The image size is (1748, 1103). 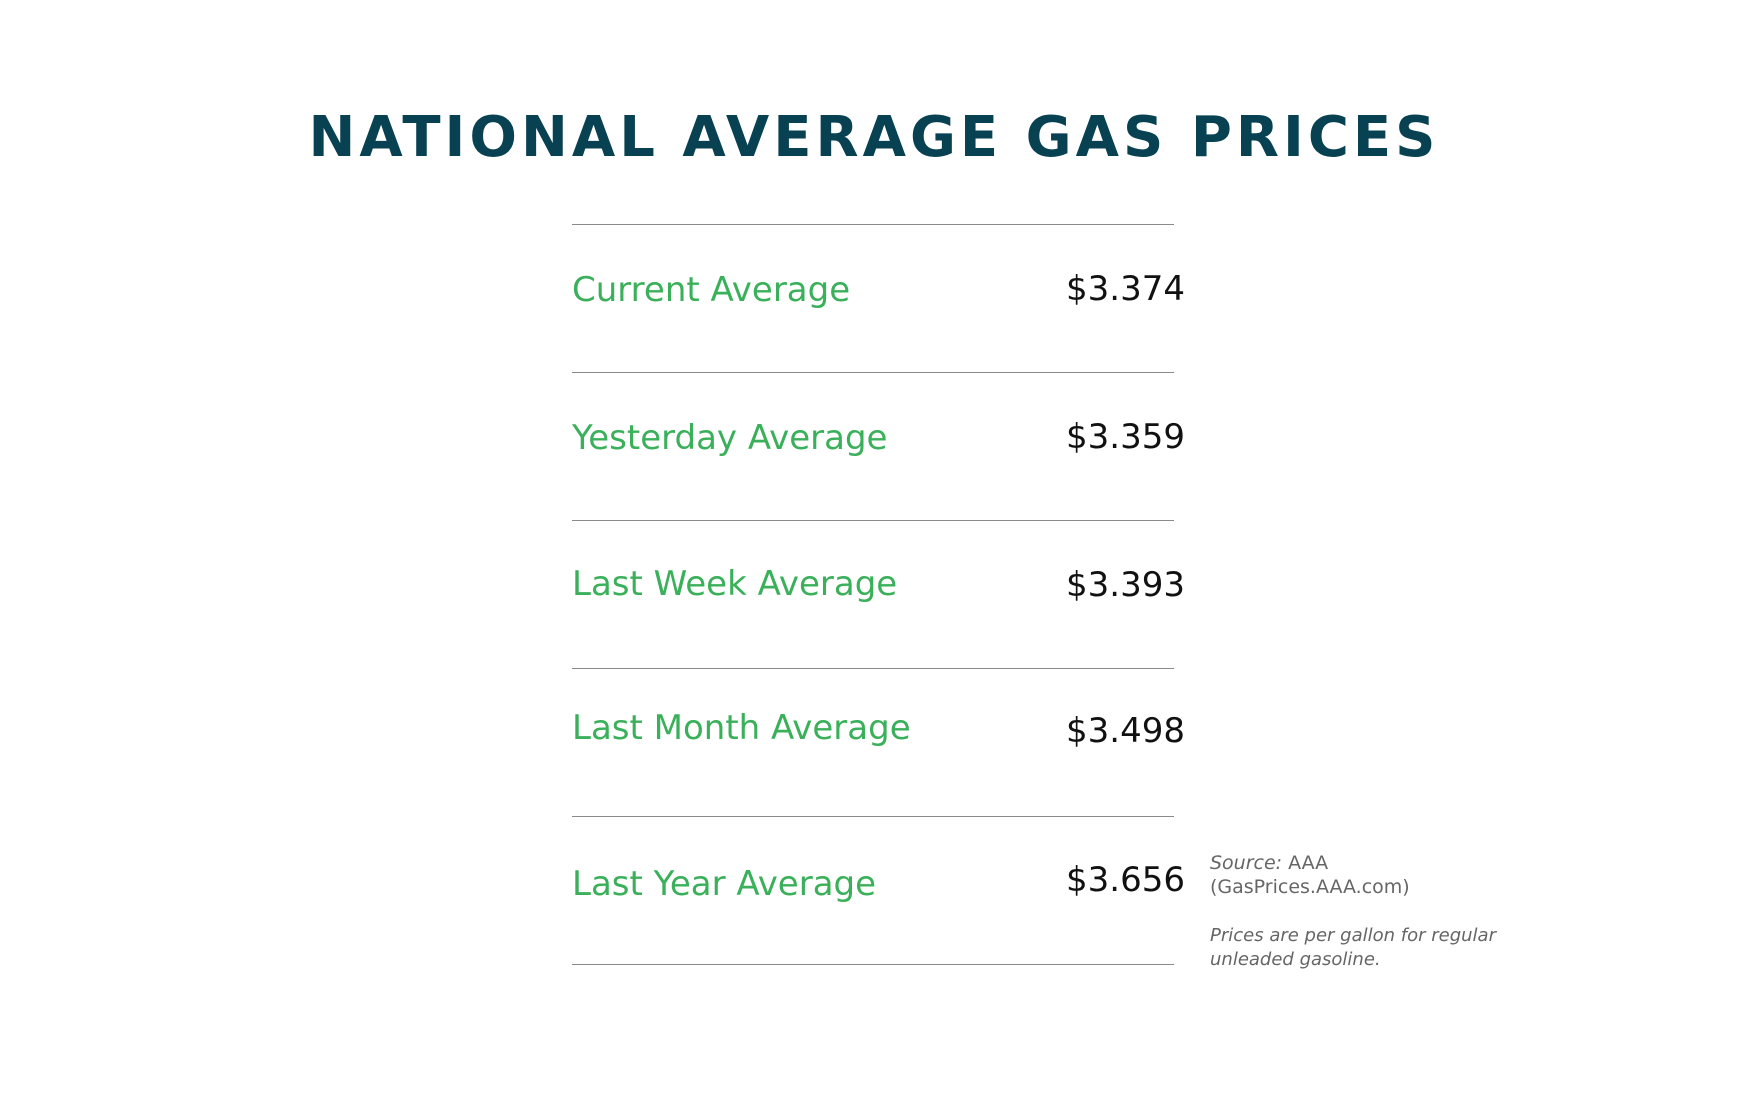 What do you see at coordinates (730, 438) in the screenshot?
I see `row-label-yesterday: Yesterday Average` at bounding box center [730, 438].